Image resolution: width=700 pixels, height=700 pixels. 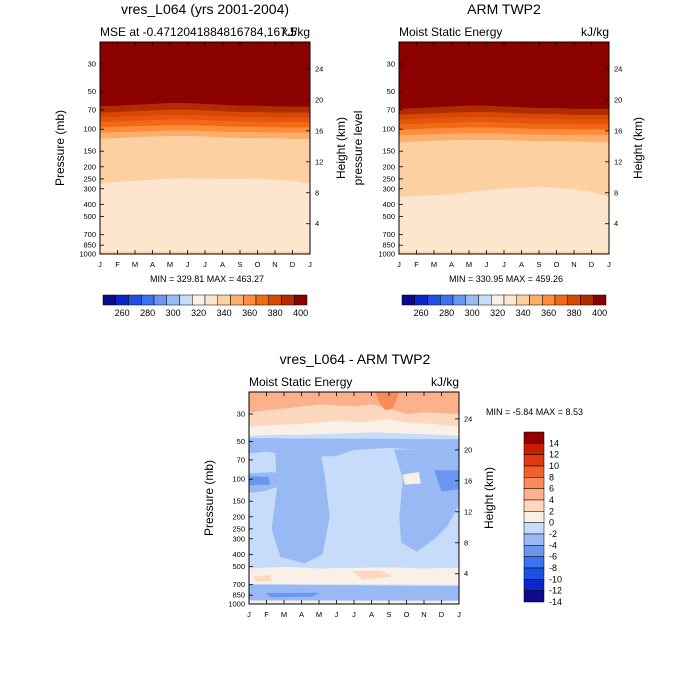 I want to click on diff-lower-pos-4-jan, so click(x=263, y=578).